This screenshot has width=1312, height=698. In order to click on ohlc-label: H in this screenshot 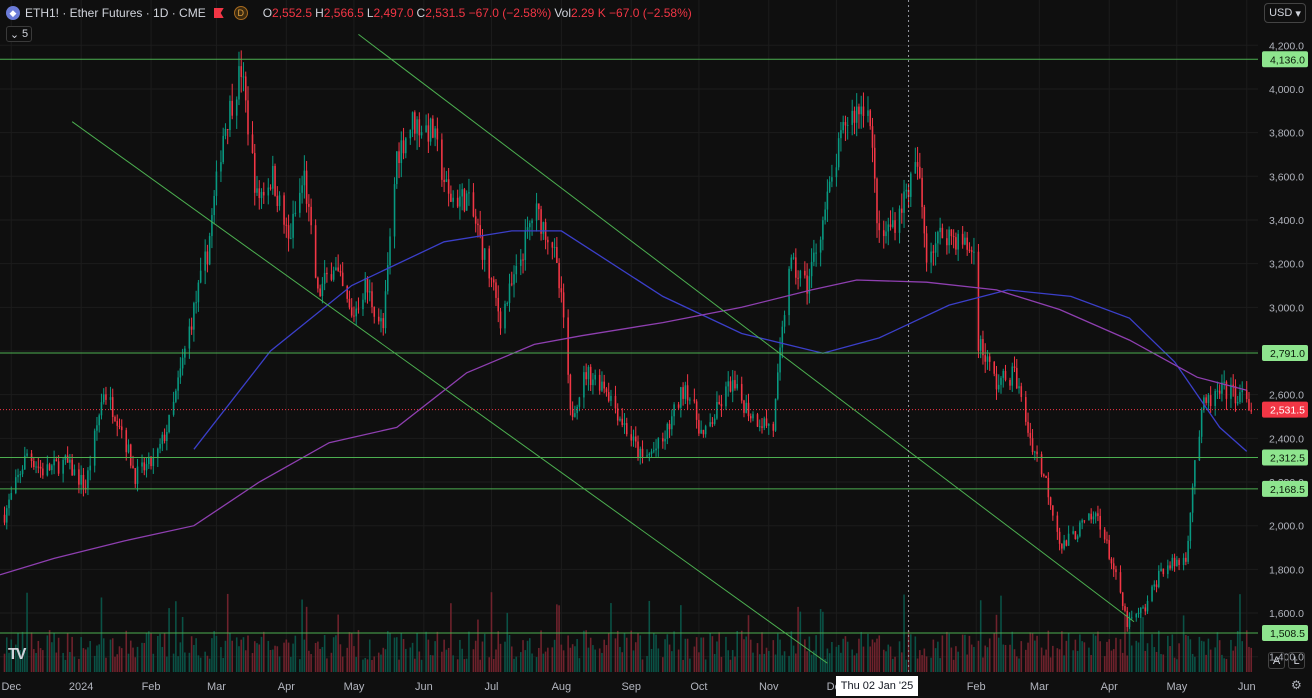, I will do `click(319, 13)`.